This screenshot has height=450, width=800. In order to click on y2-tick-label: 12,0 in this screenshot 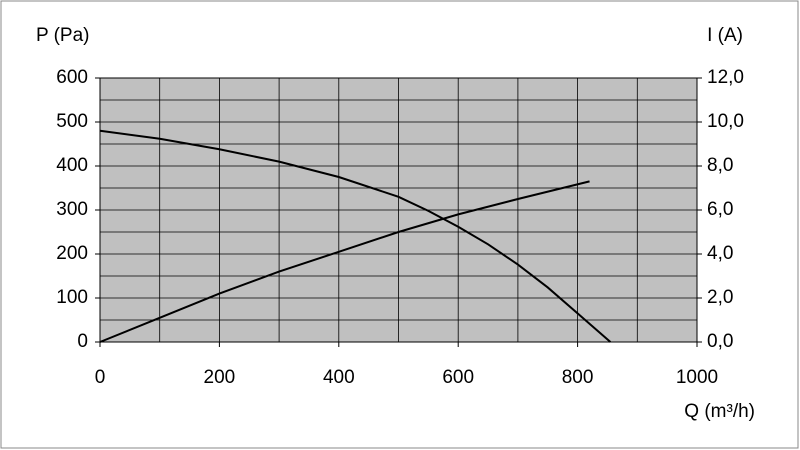, I will do `click(725, 77)`.